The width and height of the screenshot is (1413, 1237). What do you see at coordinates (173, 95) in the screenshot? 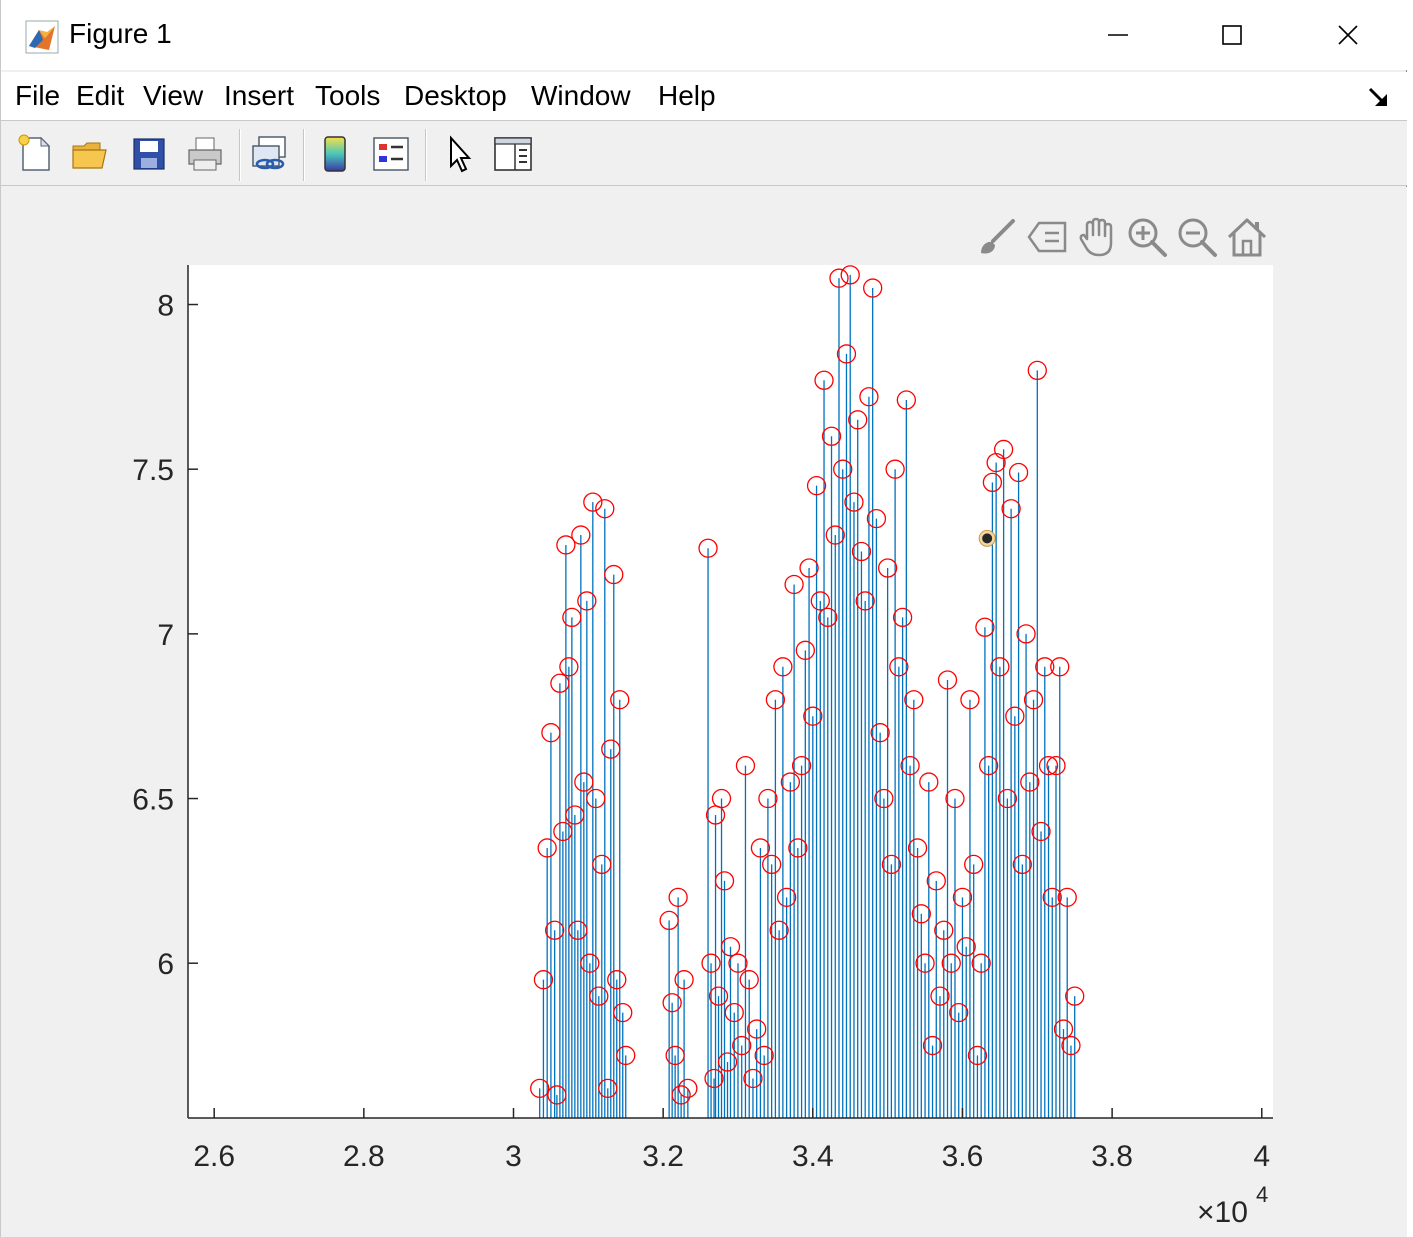
I see `menu-view: View` at bounding box center [173, 95].